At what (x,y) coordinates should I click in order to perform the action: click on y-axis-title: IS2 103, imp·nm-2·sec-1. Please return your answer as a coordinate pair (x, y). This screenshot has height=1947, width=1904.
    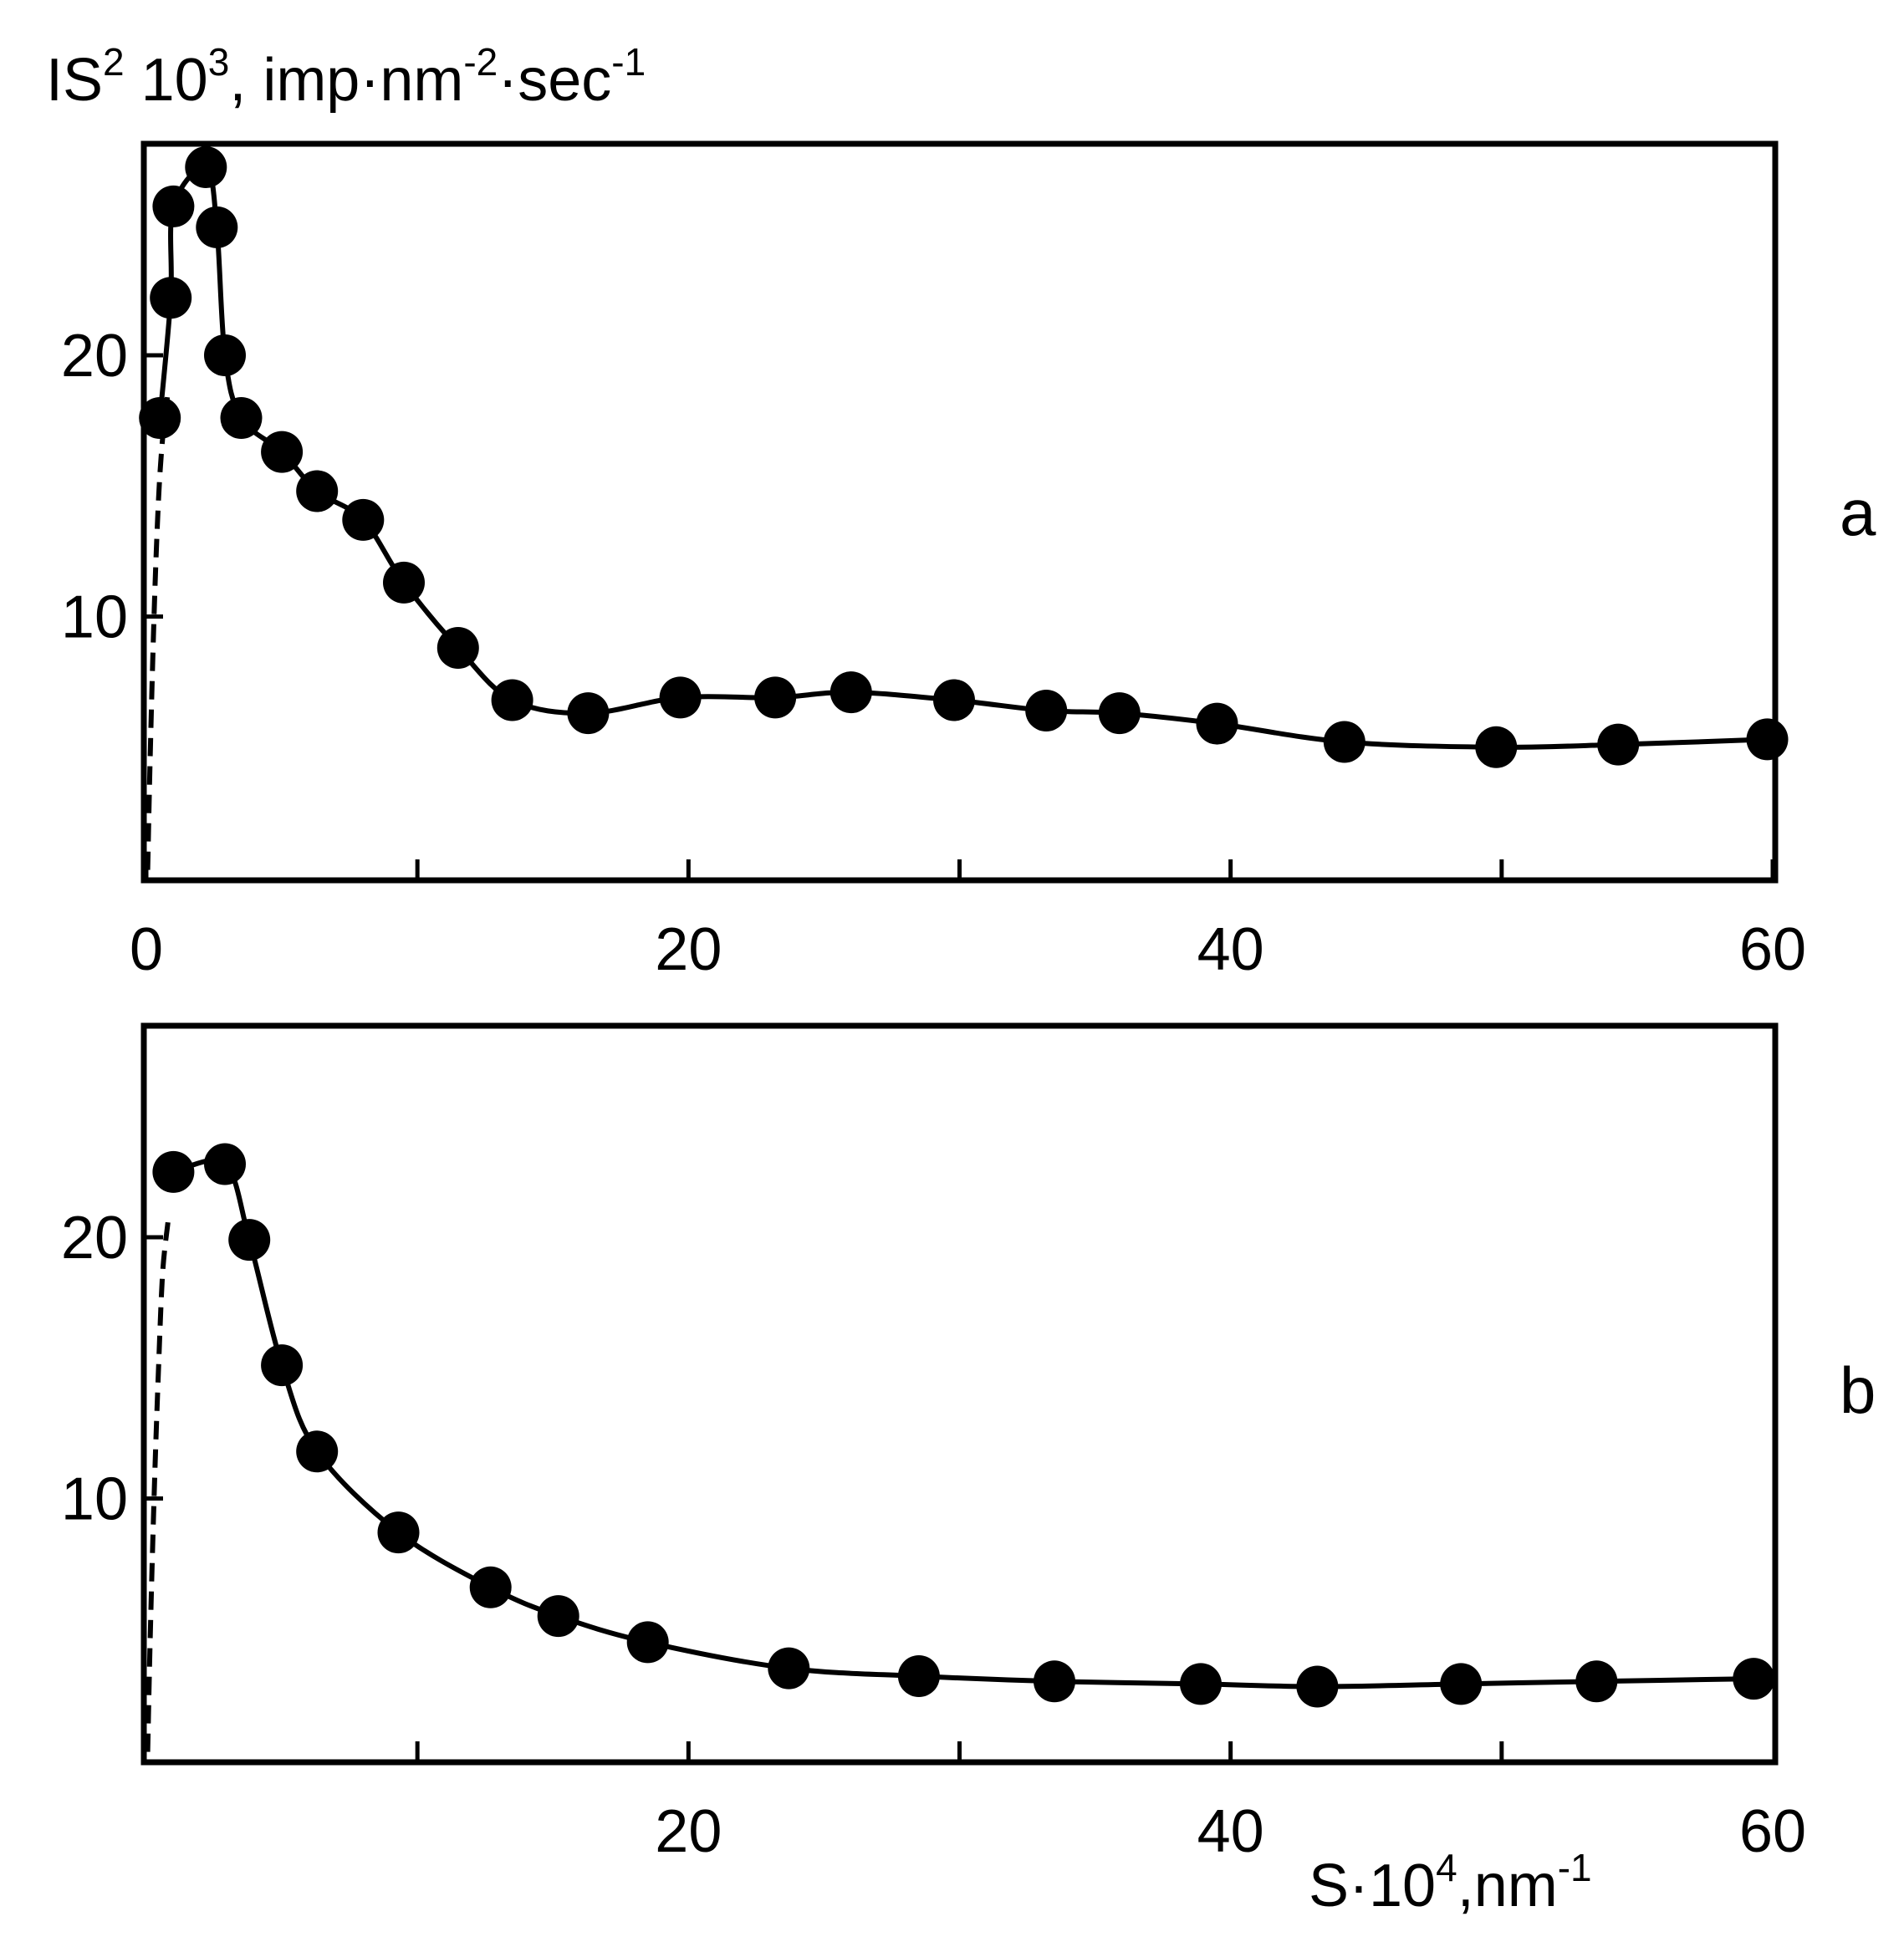
    Looking at the image, I should click on (346, 77).